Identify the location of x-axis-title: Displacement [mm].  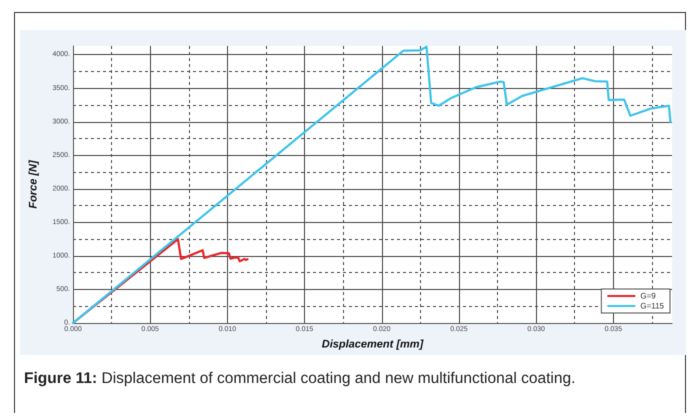
(373, 344).